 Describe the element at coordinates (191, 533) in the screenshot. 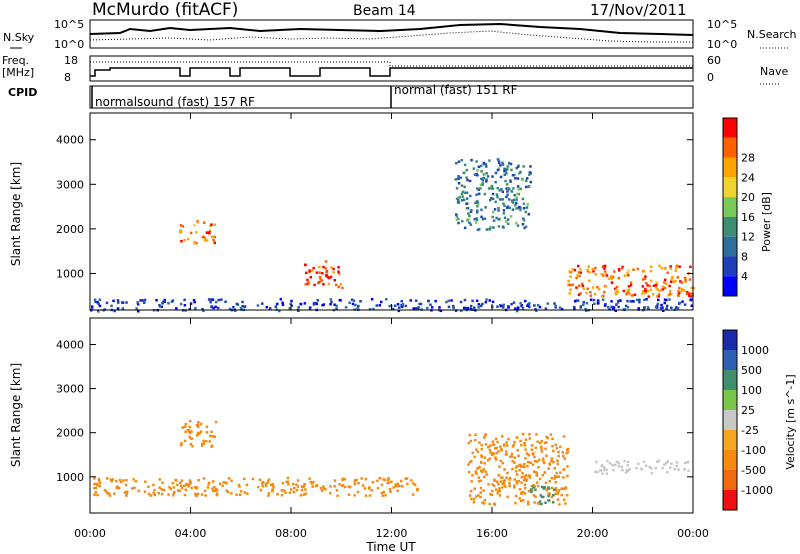

I see `x-tick-label: 04:00` at that location.